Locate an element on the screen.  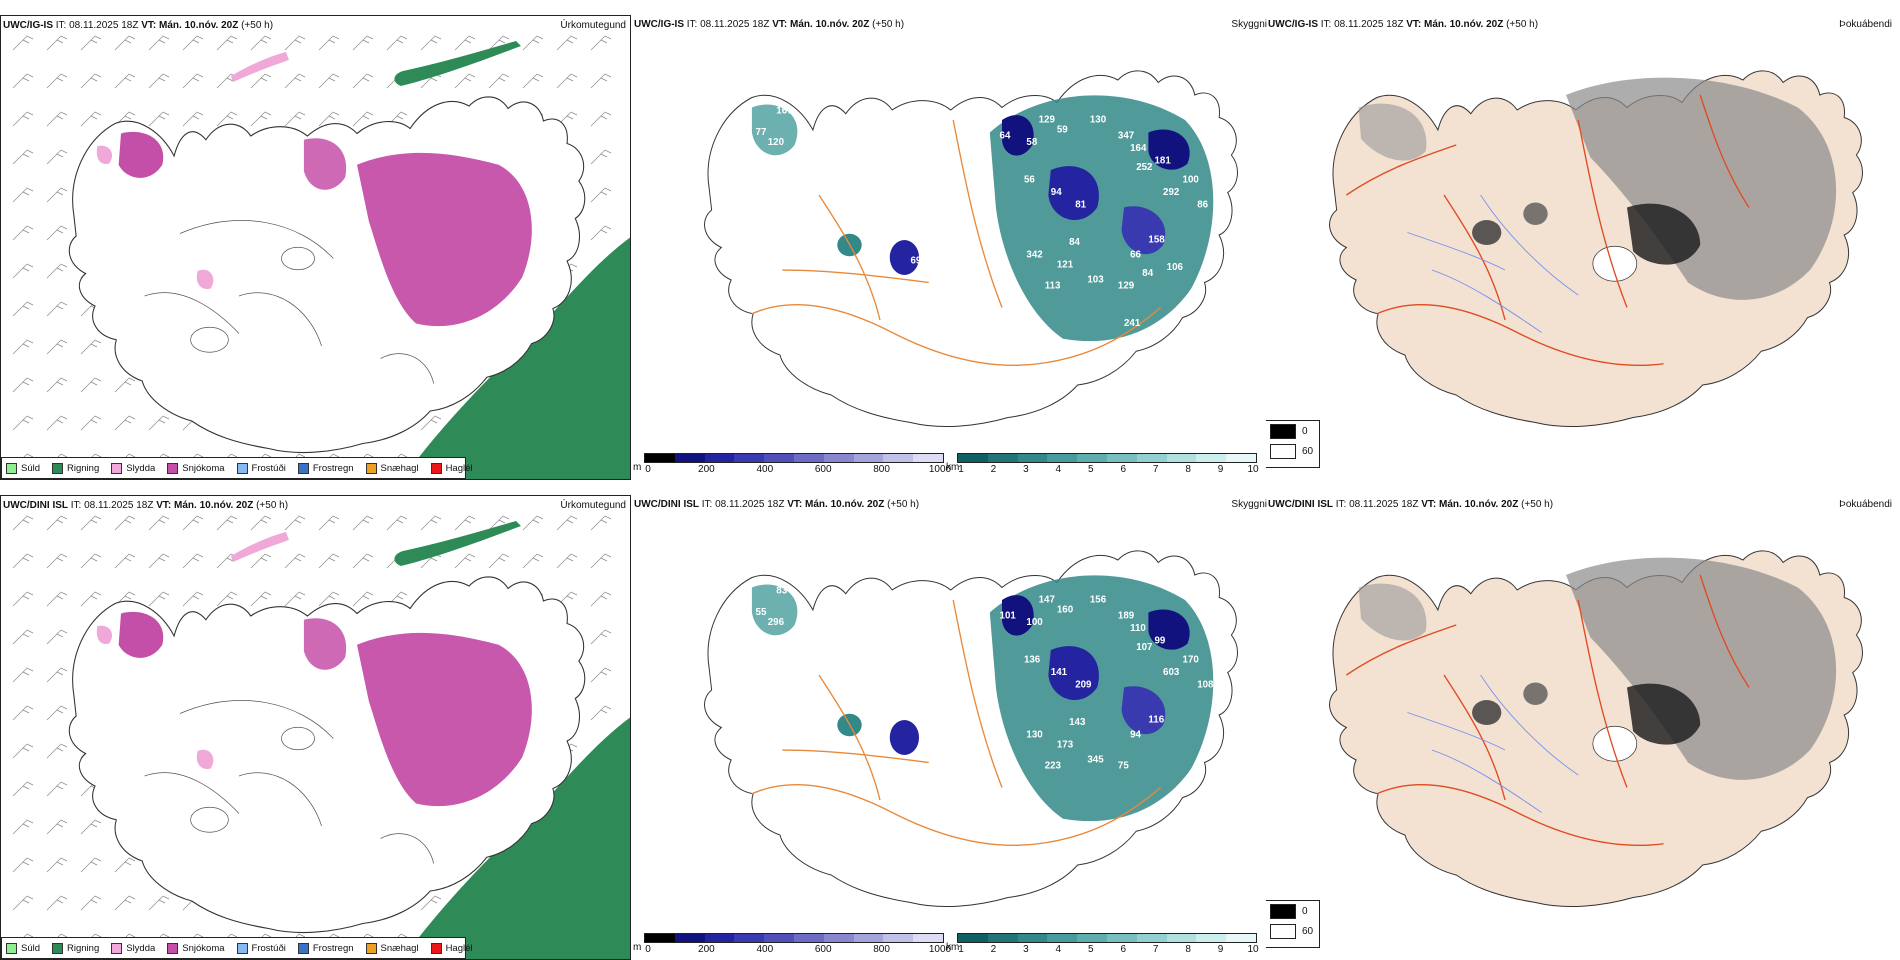
fog-legend-item: 0 is located at coordinates (1292, 431).